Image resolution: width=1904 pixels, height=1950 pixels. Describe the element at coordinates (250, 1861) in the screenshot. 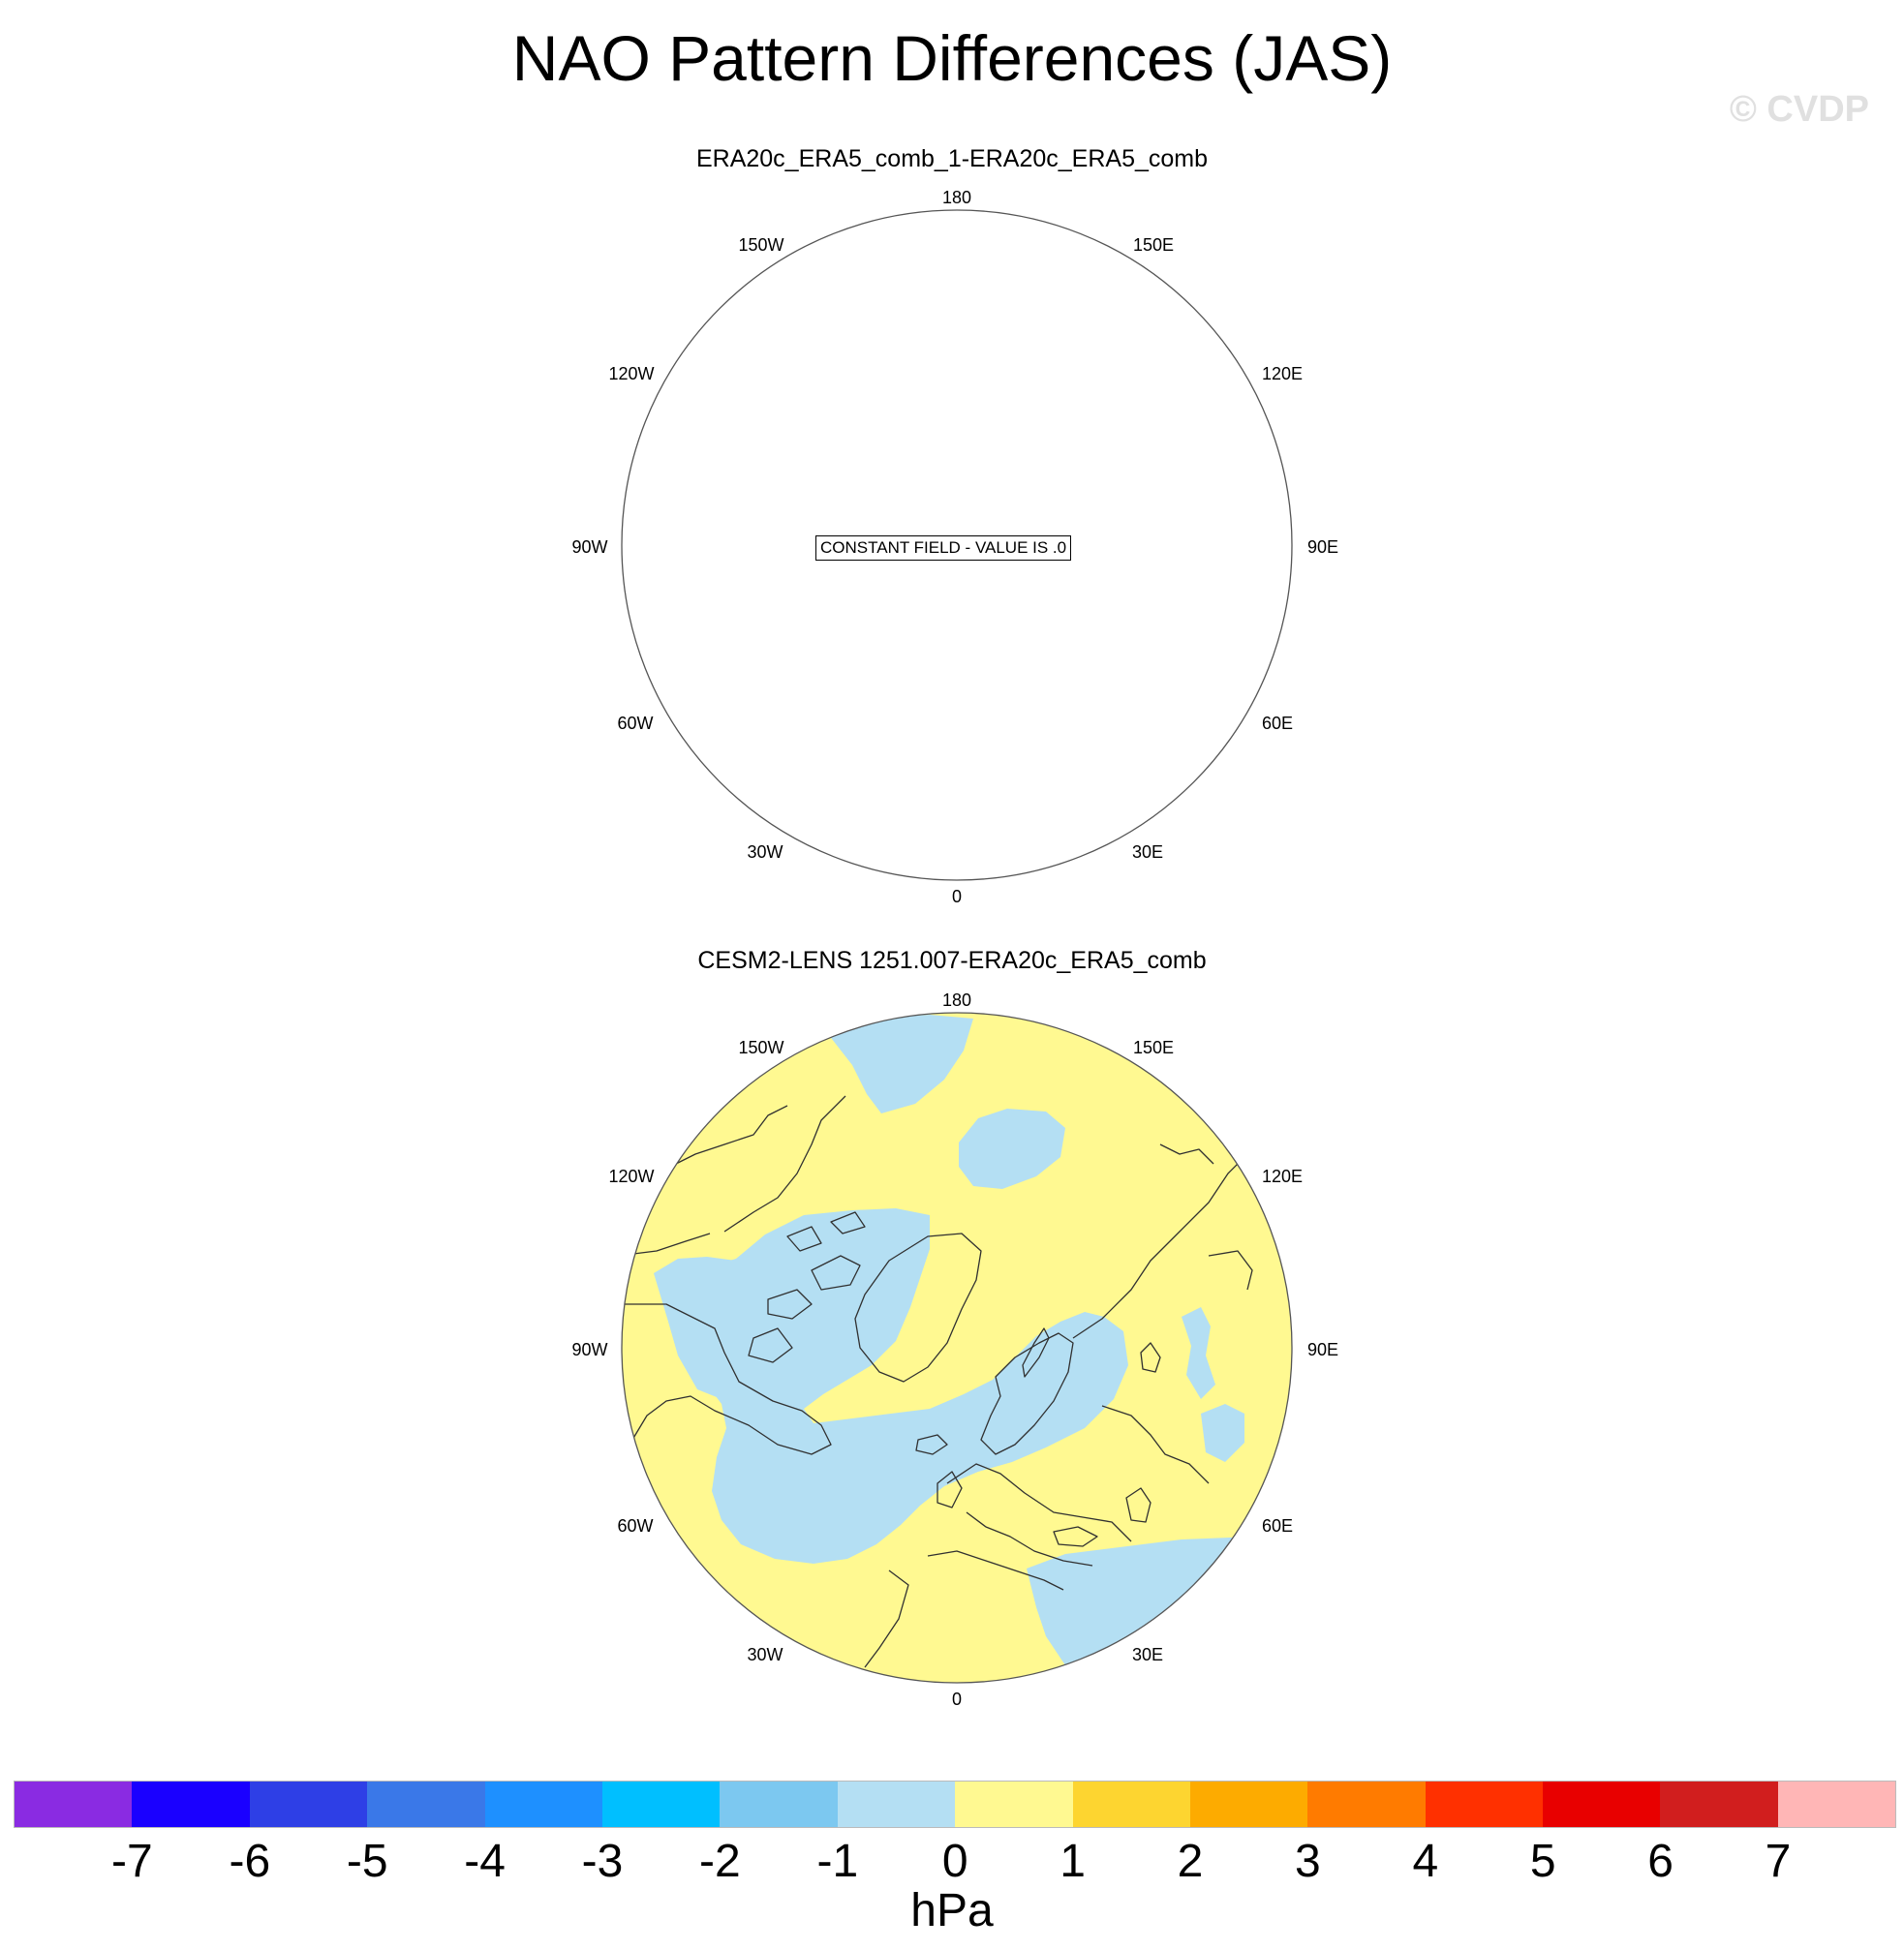

I see `colorbar-tick-label: -6` at that location.